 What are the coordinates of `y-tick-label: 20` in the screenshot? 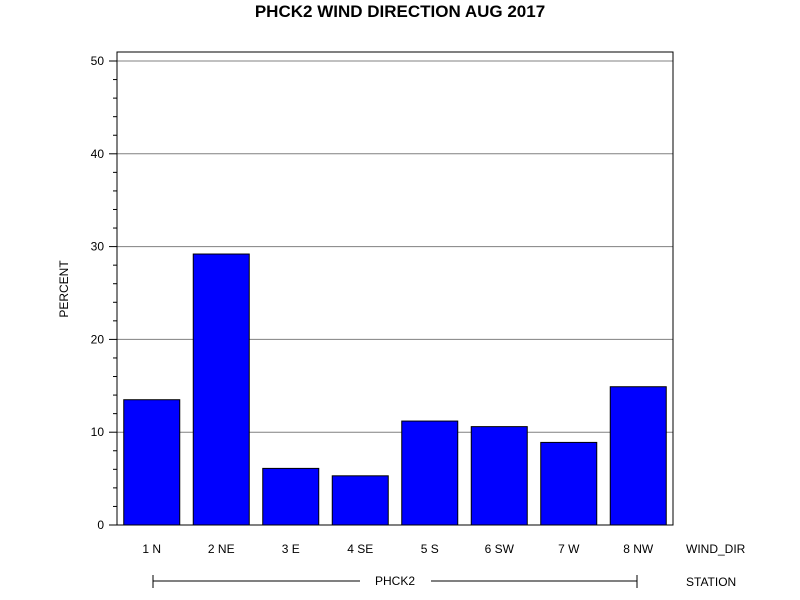 It's located at (98, 339).